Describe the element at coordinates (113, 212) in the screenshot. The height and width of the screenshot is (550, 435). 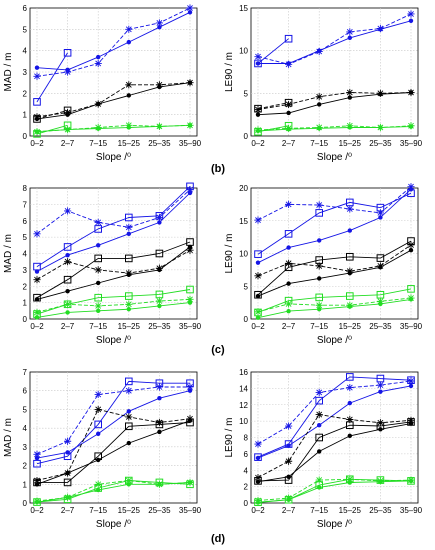
I see `series-blue-star` at that location.